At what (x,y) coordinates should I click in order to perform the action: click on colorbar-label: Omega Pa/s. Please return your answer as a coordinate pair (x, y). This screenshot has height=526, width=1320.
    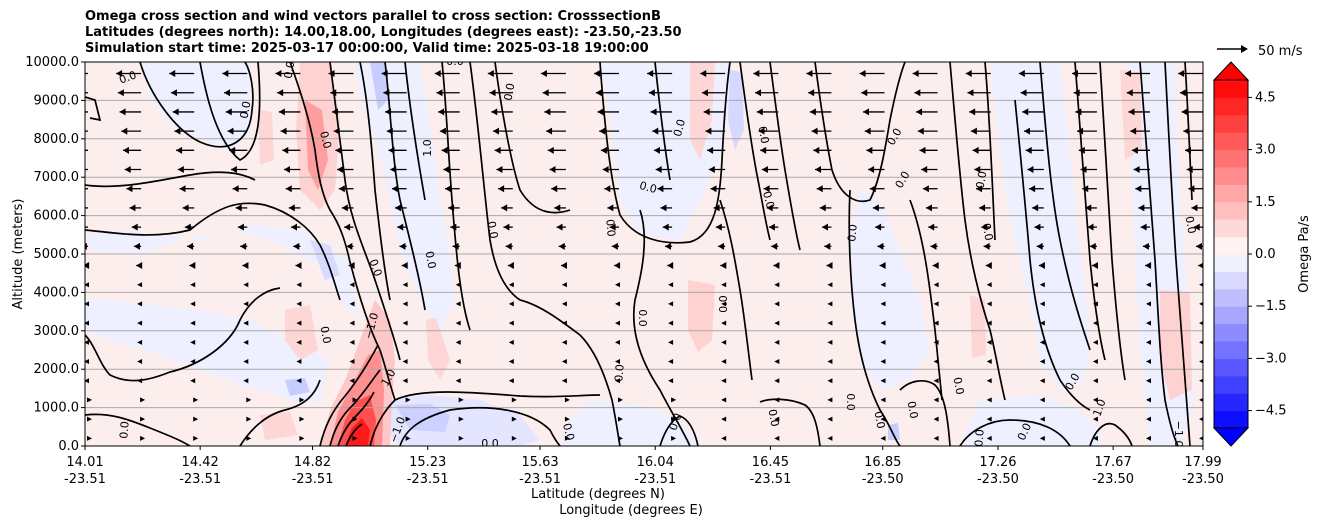
    Looking at the image, I should click on (1304, 254).